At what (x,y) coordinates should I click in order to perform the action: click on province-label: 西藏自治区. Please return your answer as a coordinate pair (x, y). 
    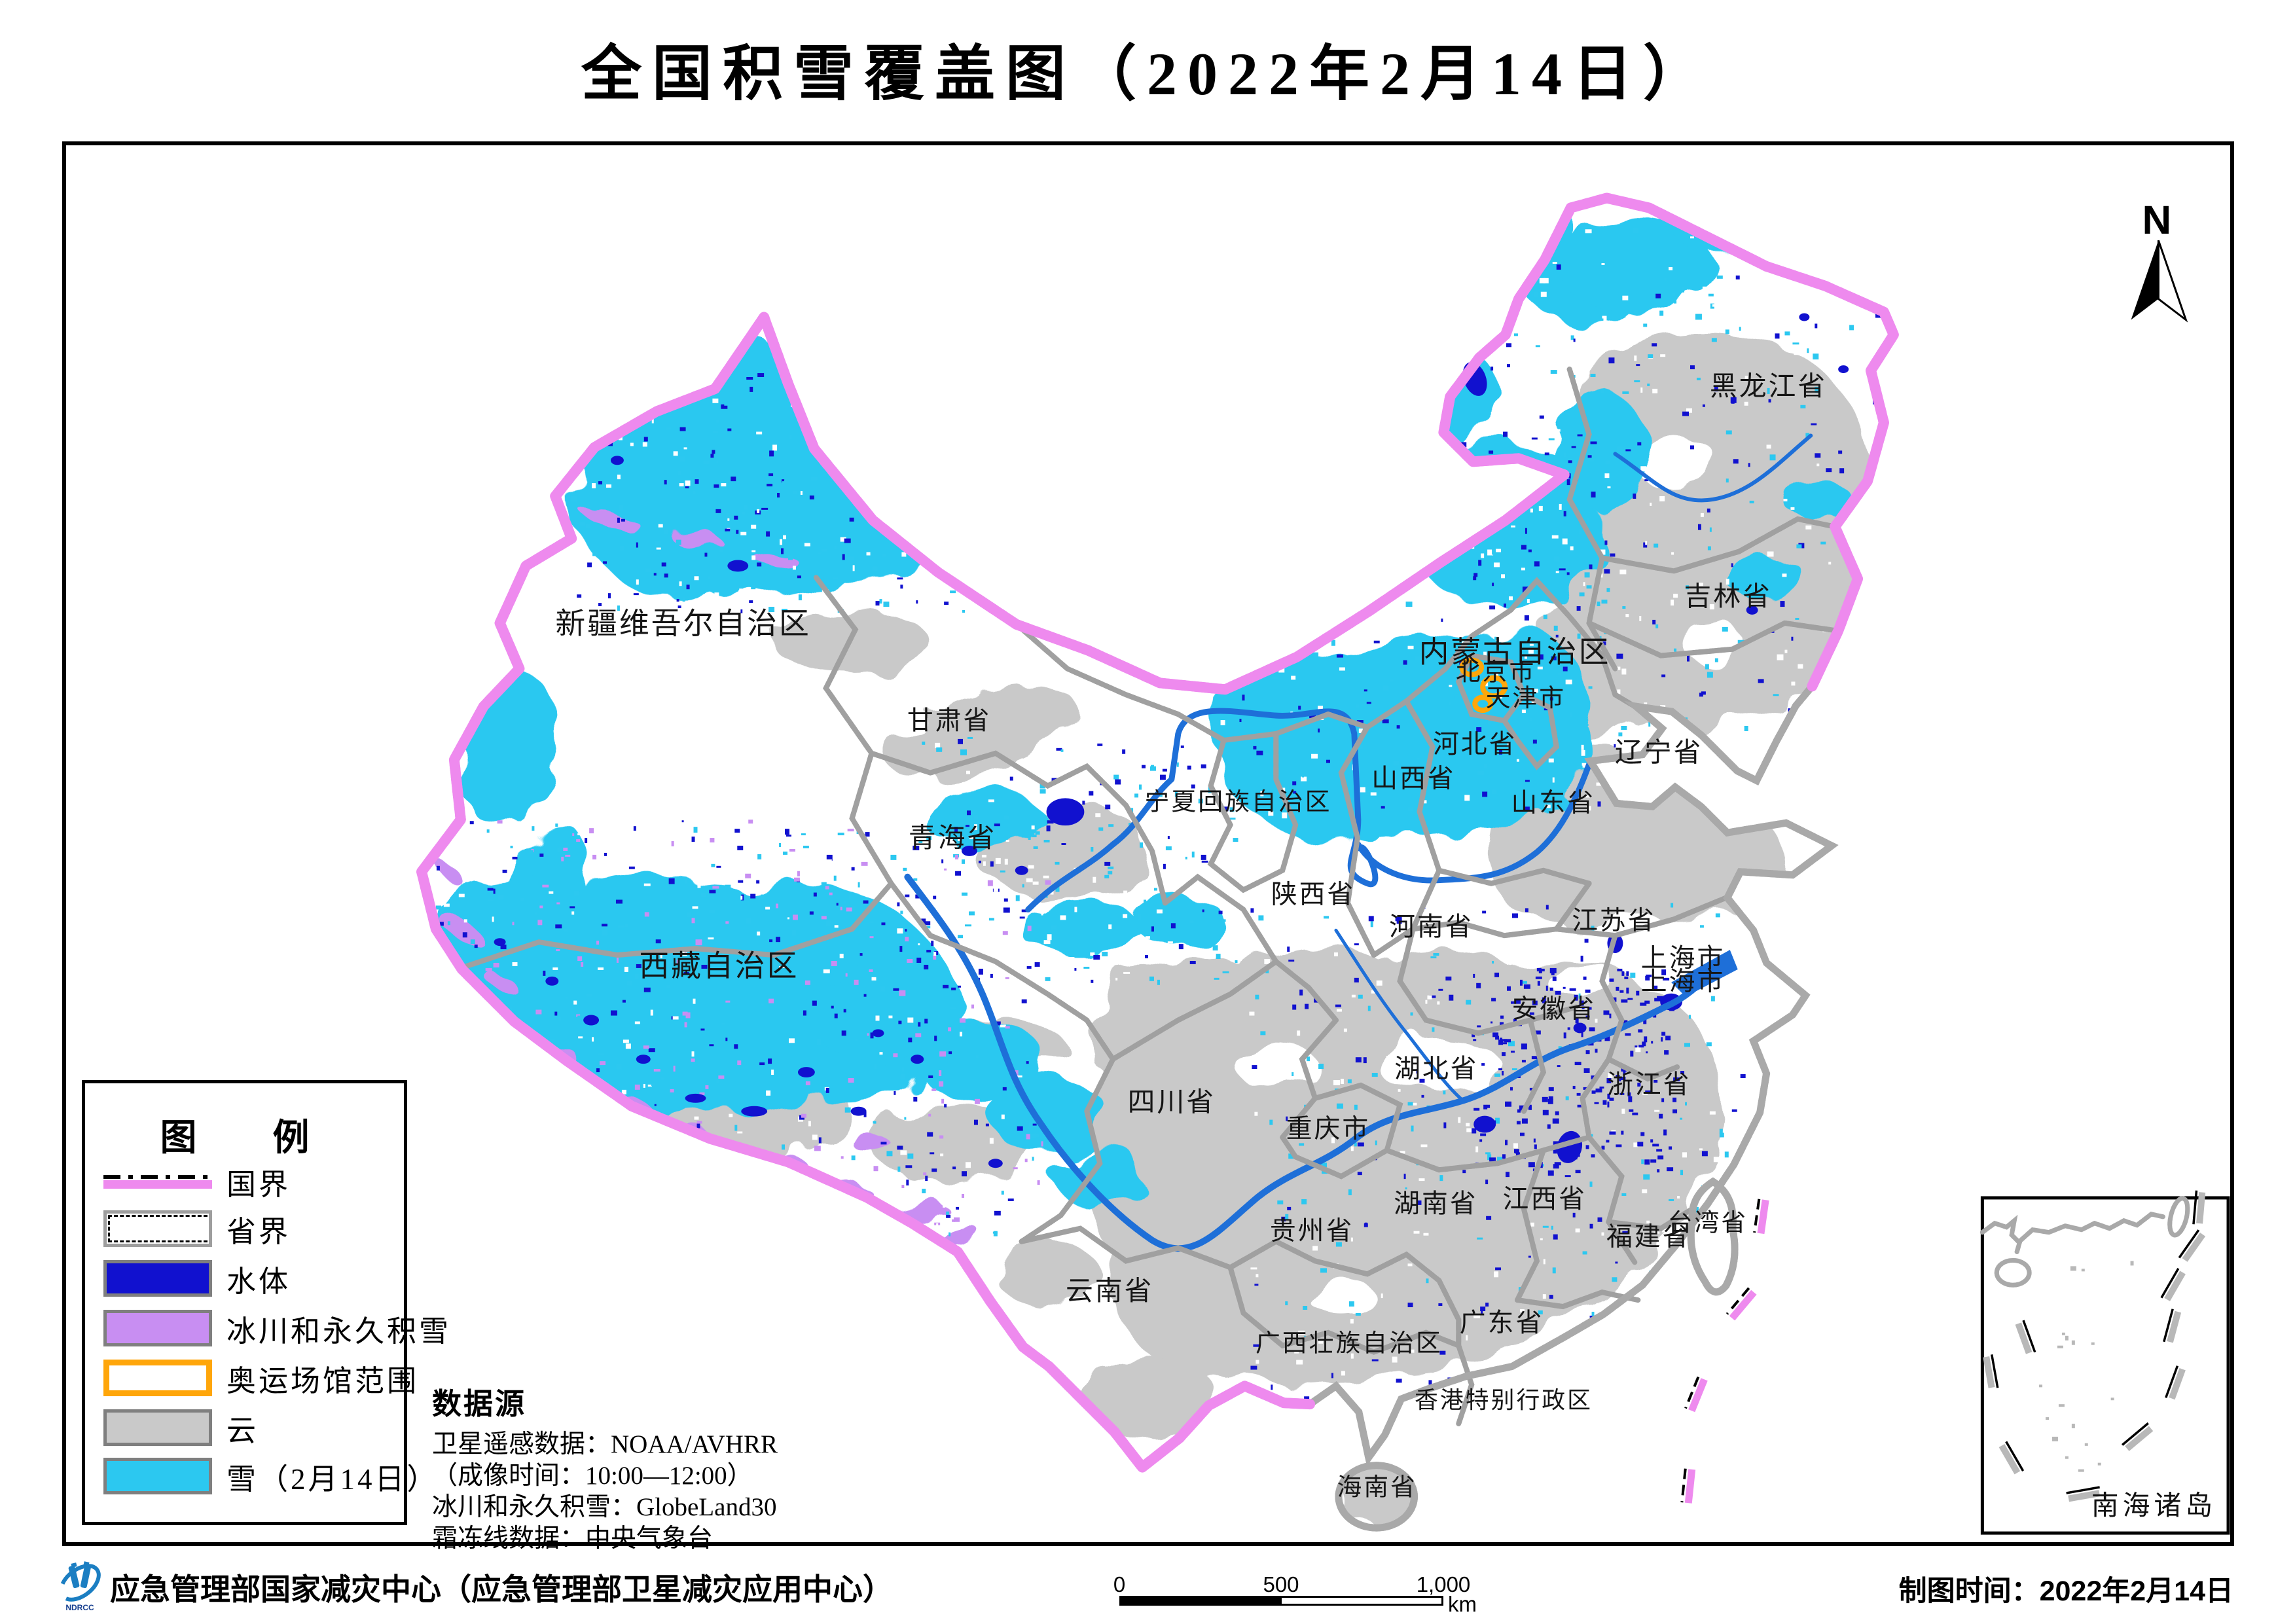
    Looking at the image, I should click on (719, 966).